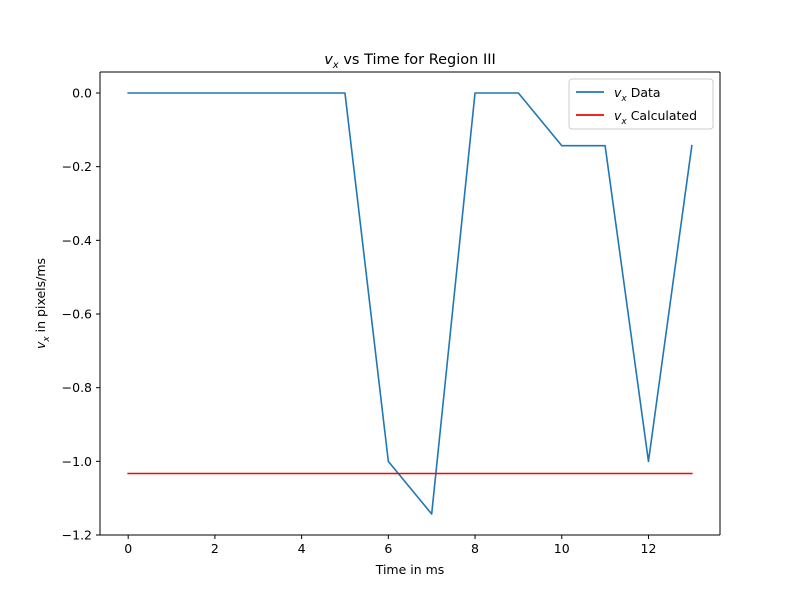 The width and height of the screenshot is (800, 600). Describe the element at coordinates (410, 569) in the screenshot. I see `x-axis-label: Time in ms` at that location.